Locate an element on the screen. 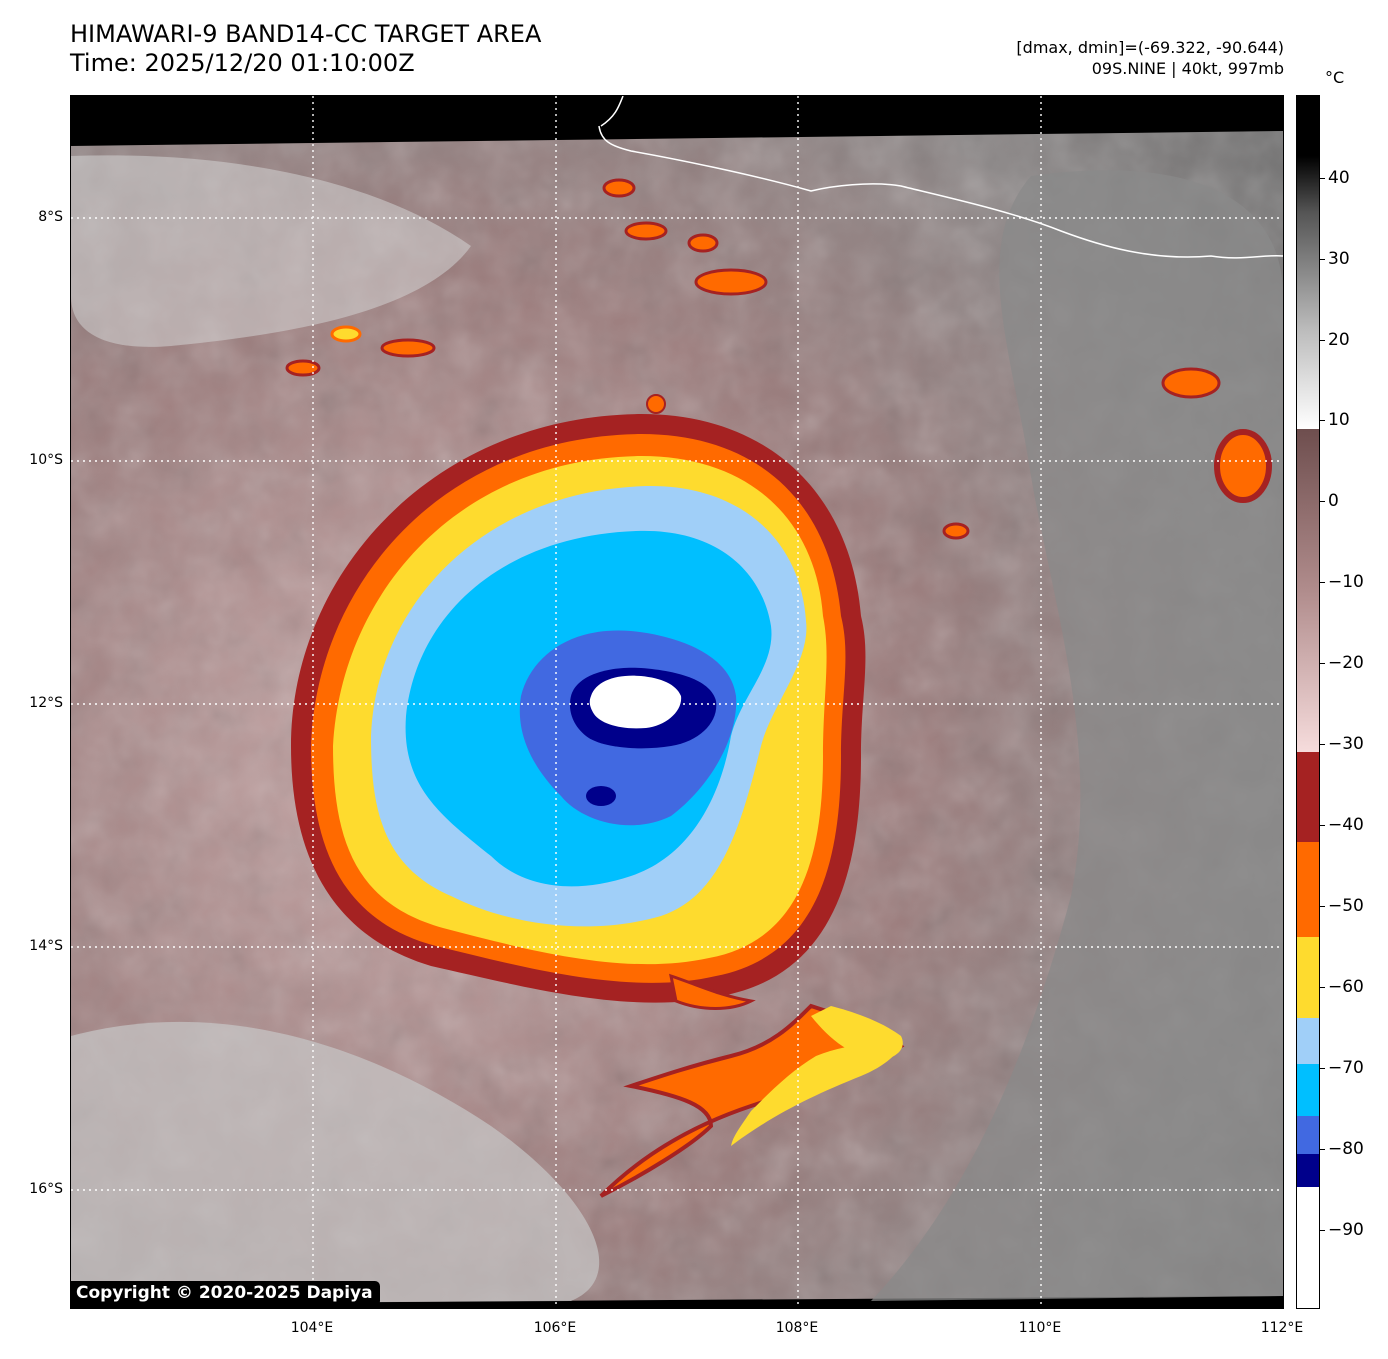  colorbar-label: −40 is located at coordinates (1346, 825).